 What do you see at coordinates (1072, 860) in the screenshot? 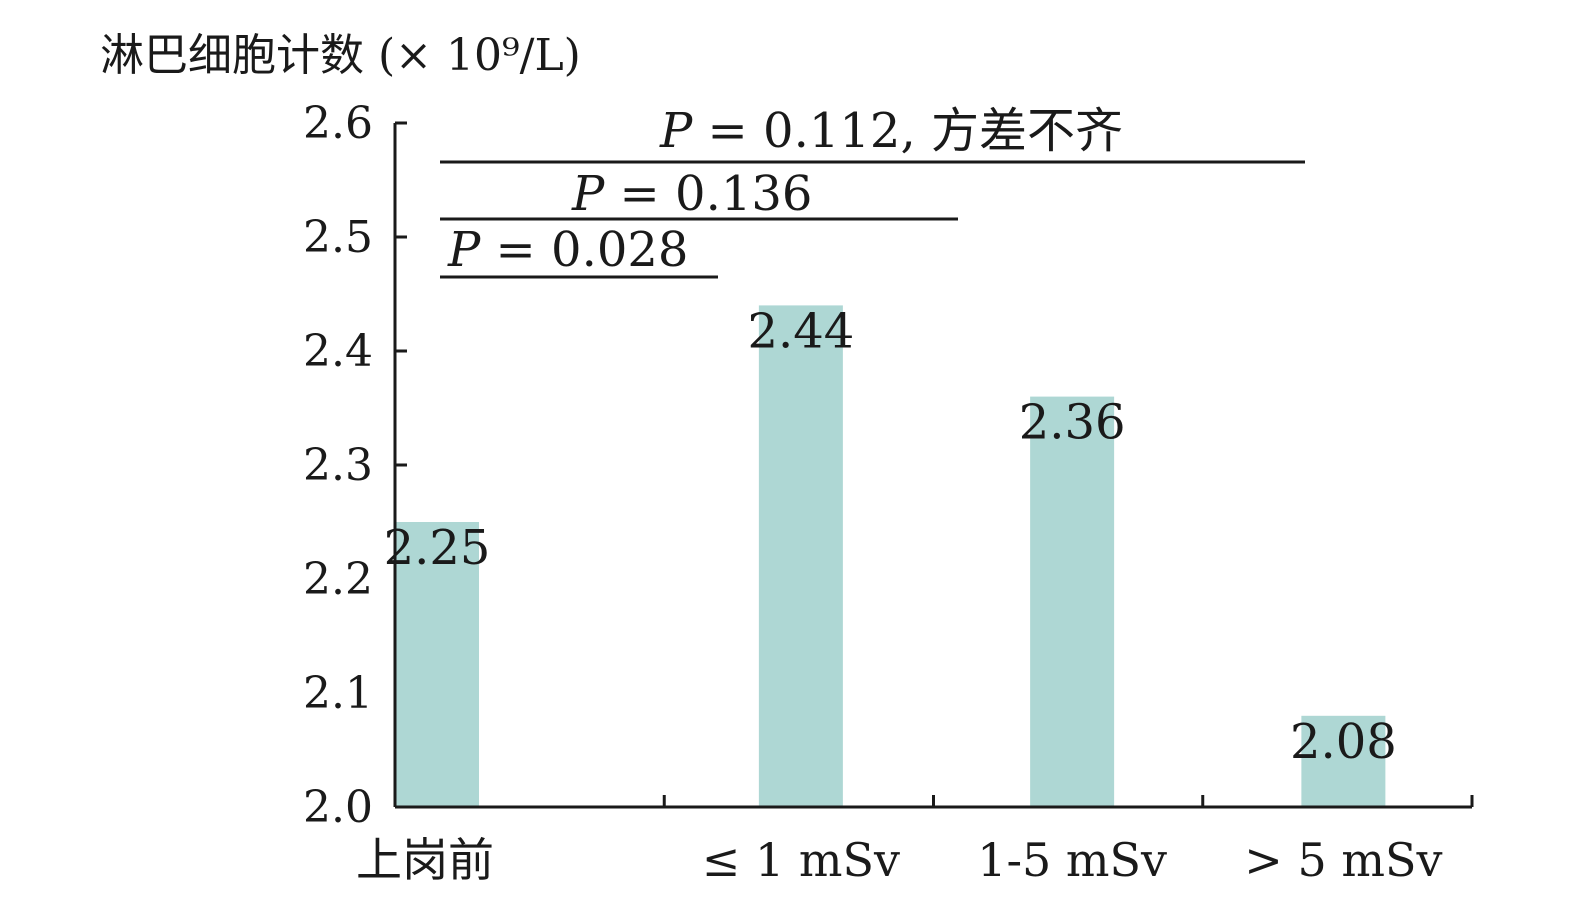
I see `x-category-label: 1-5 mSv` at bounding box center [1072, 860].